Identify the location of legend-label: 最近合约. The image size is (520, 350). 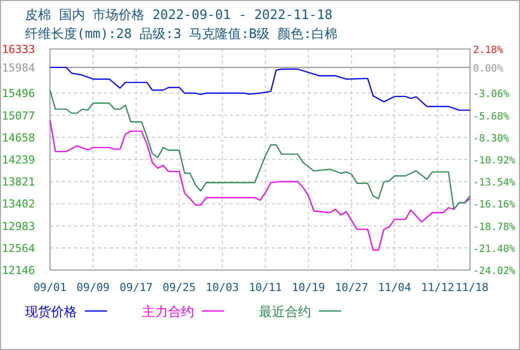
(285, 312).